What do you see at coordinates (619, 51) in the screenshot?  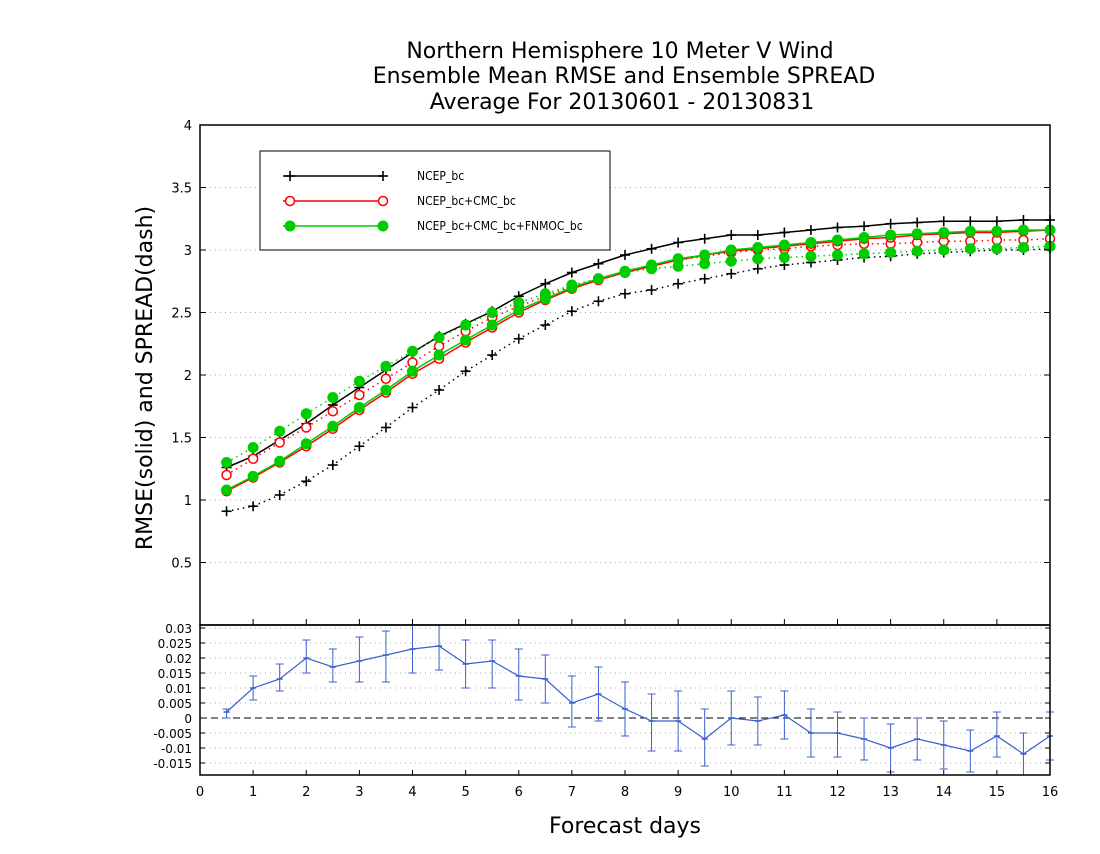 I see `title-line-1: Northern Hemisphere 10 Meter V Wind` at bounding box center [619, 51].